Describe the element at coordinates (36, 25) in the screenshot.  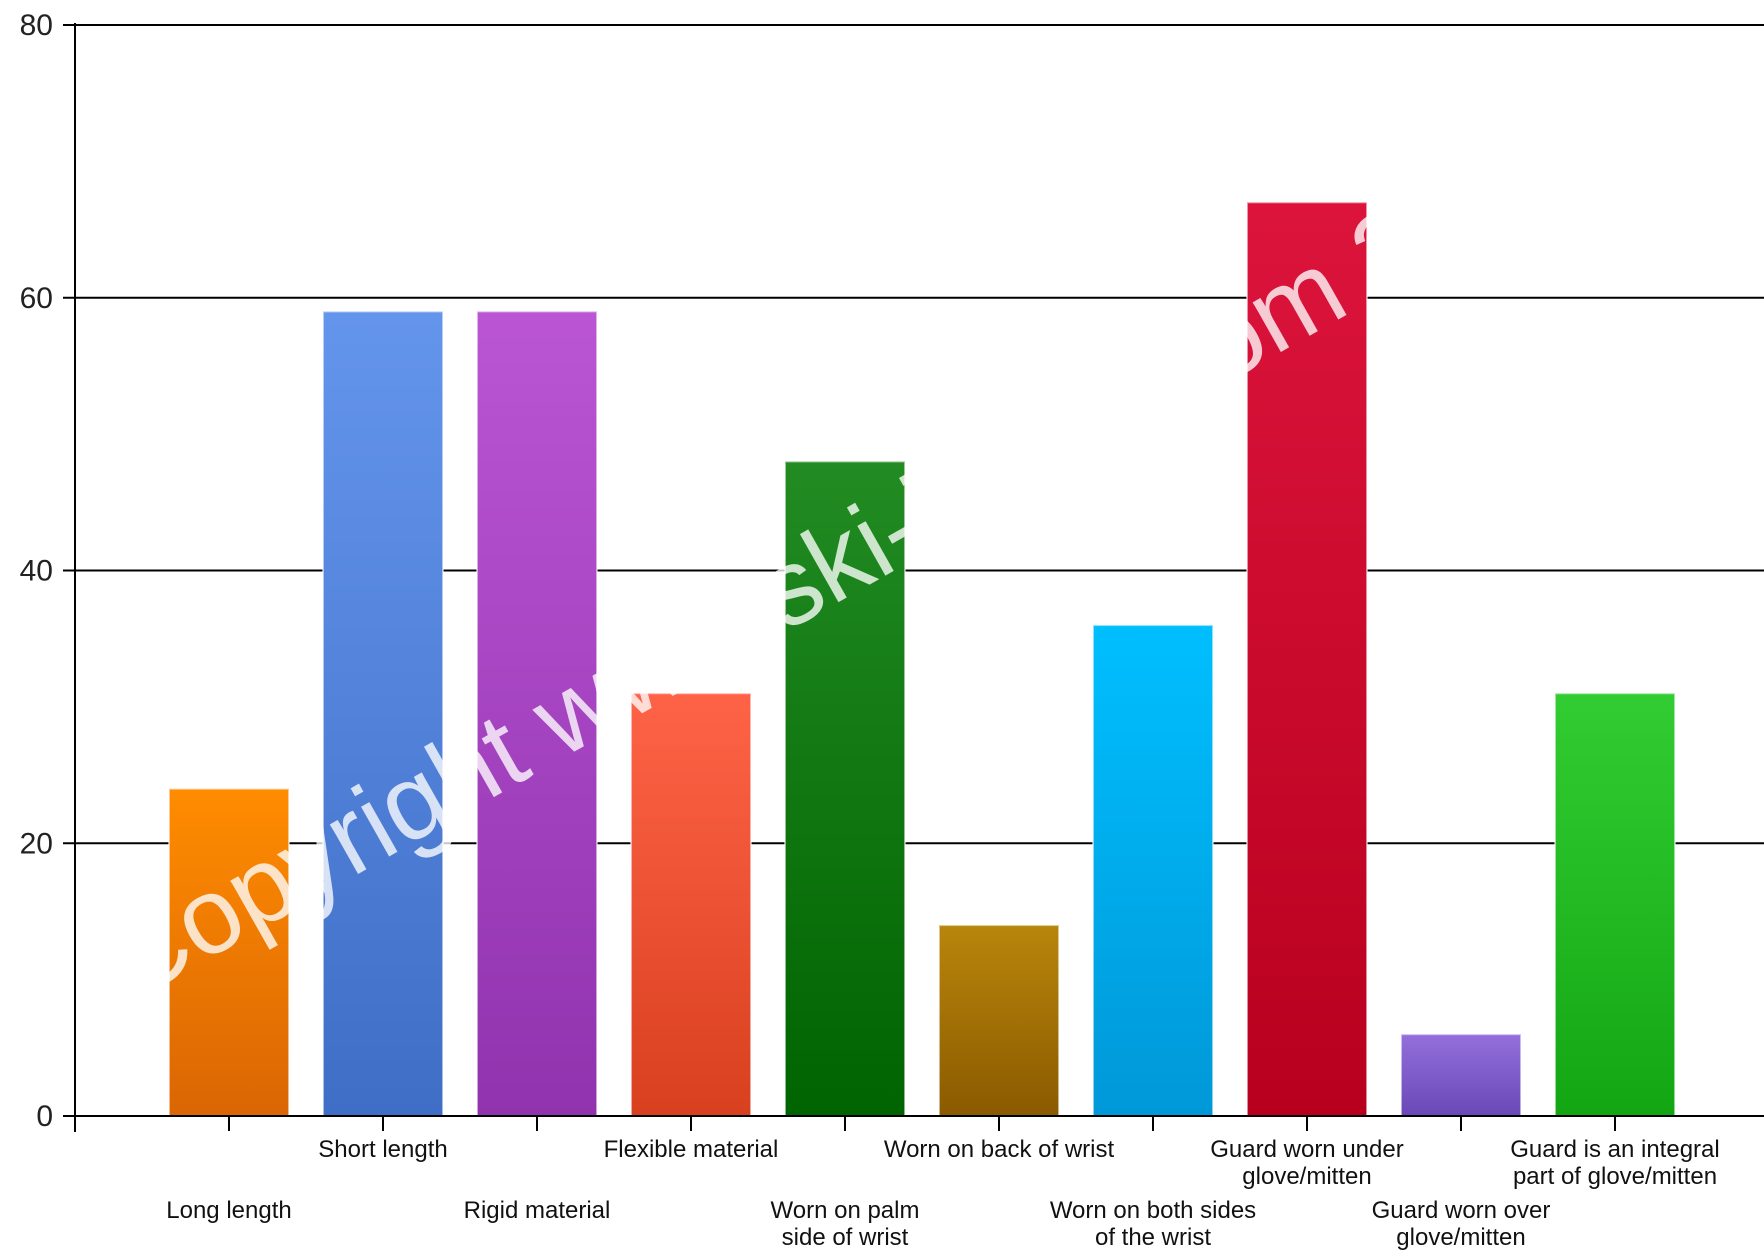
I see `y-tick-label-80: 80` at that location.